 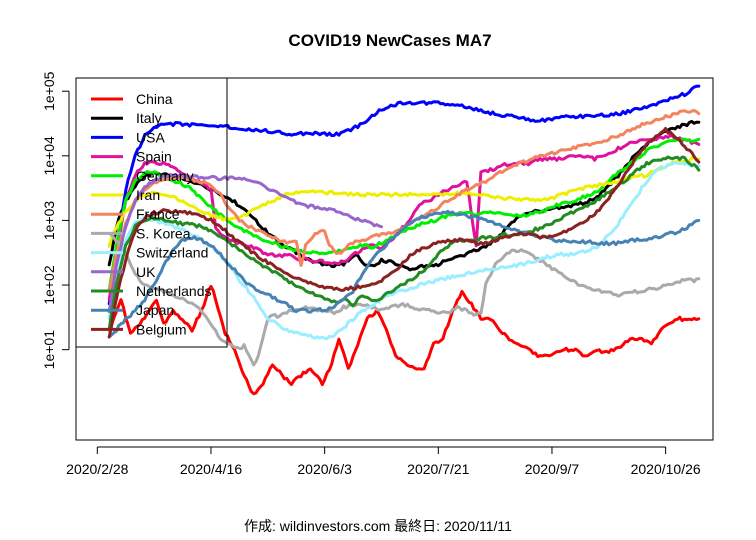 I want to click on legend-label: Japan, so click(x=155, y=310).